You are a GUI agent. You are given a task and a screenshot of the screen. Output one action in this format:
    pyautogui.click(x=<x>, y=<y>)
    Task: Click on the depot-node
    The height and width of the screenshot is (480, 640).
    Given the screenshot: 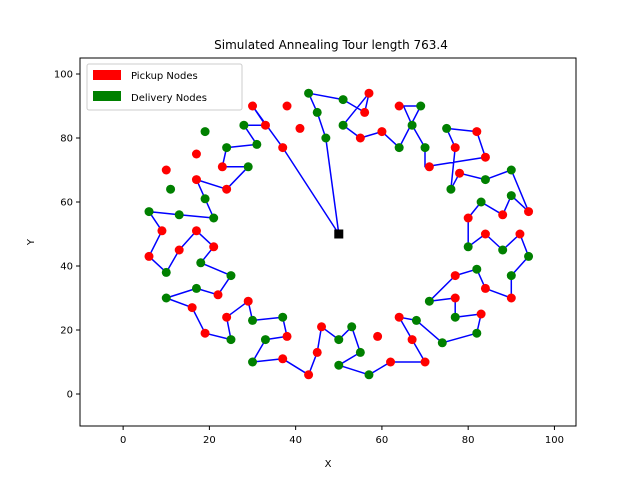 What is the action you would take?
    pyautogui.click(x=339, y=234)
    